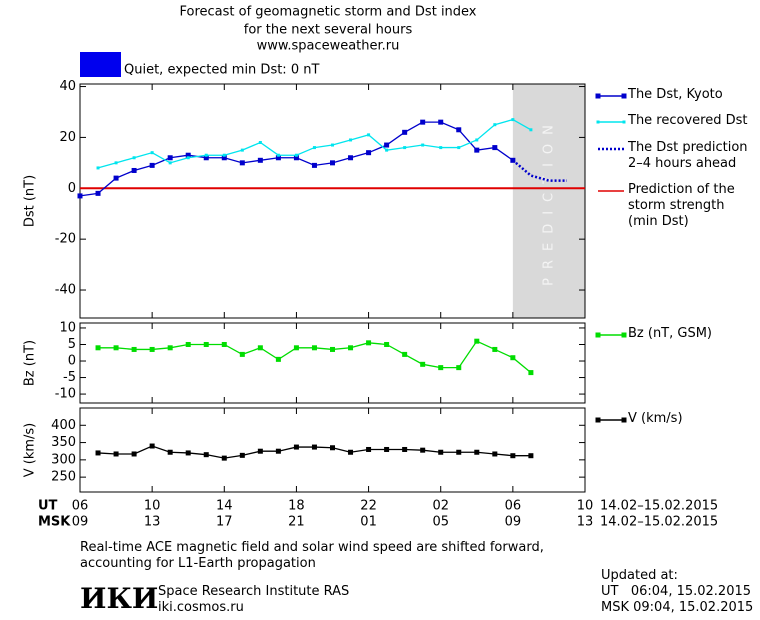 The width and height of the screenshot is (760, 620). I want to click on site: iki.cosmos.ru, so click(201, 607).